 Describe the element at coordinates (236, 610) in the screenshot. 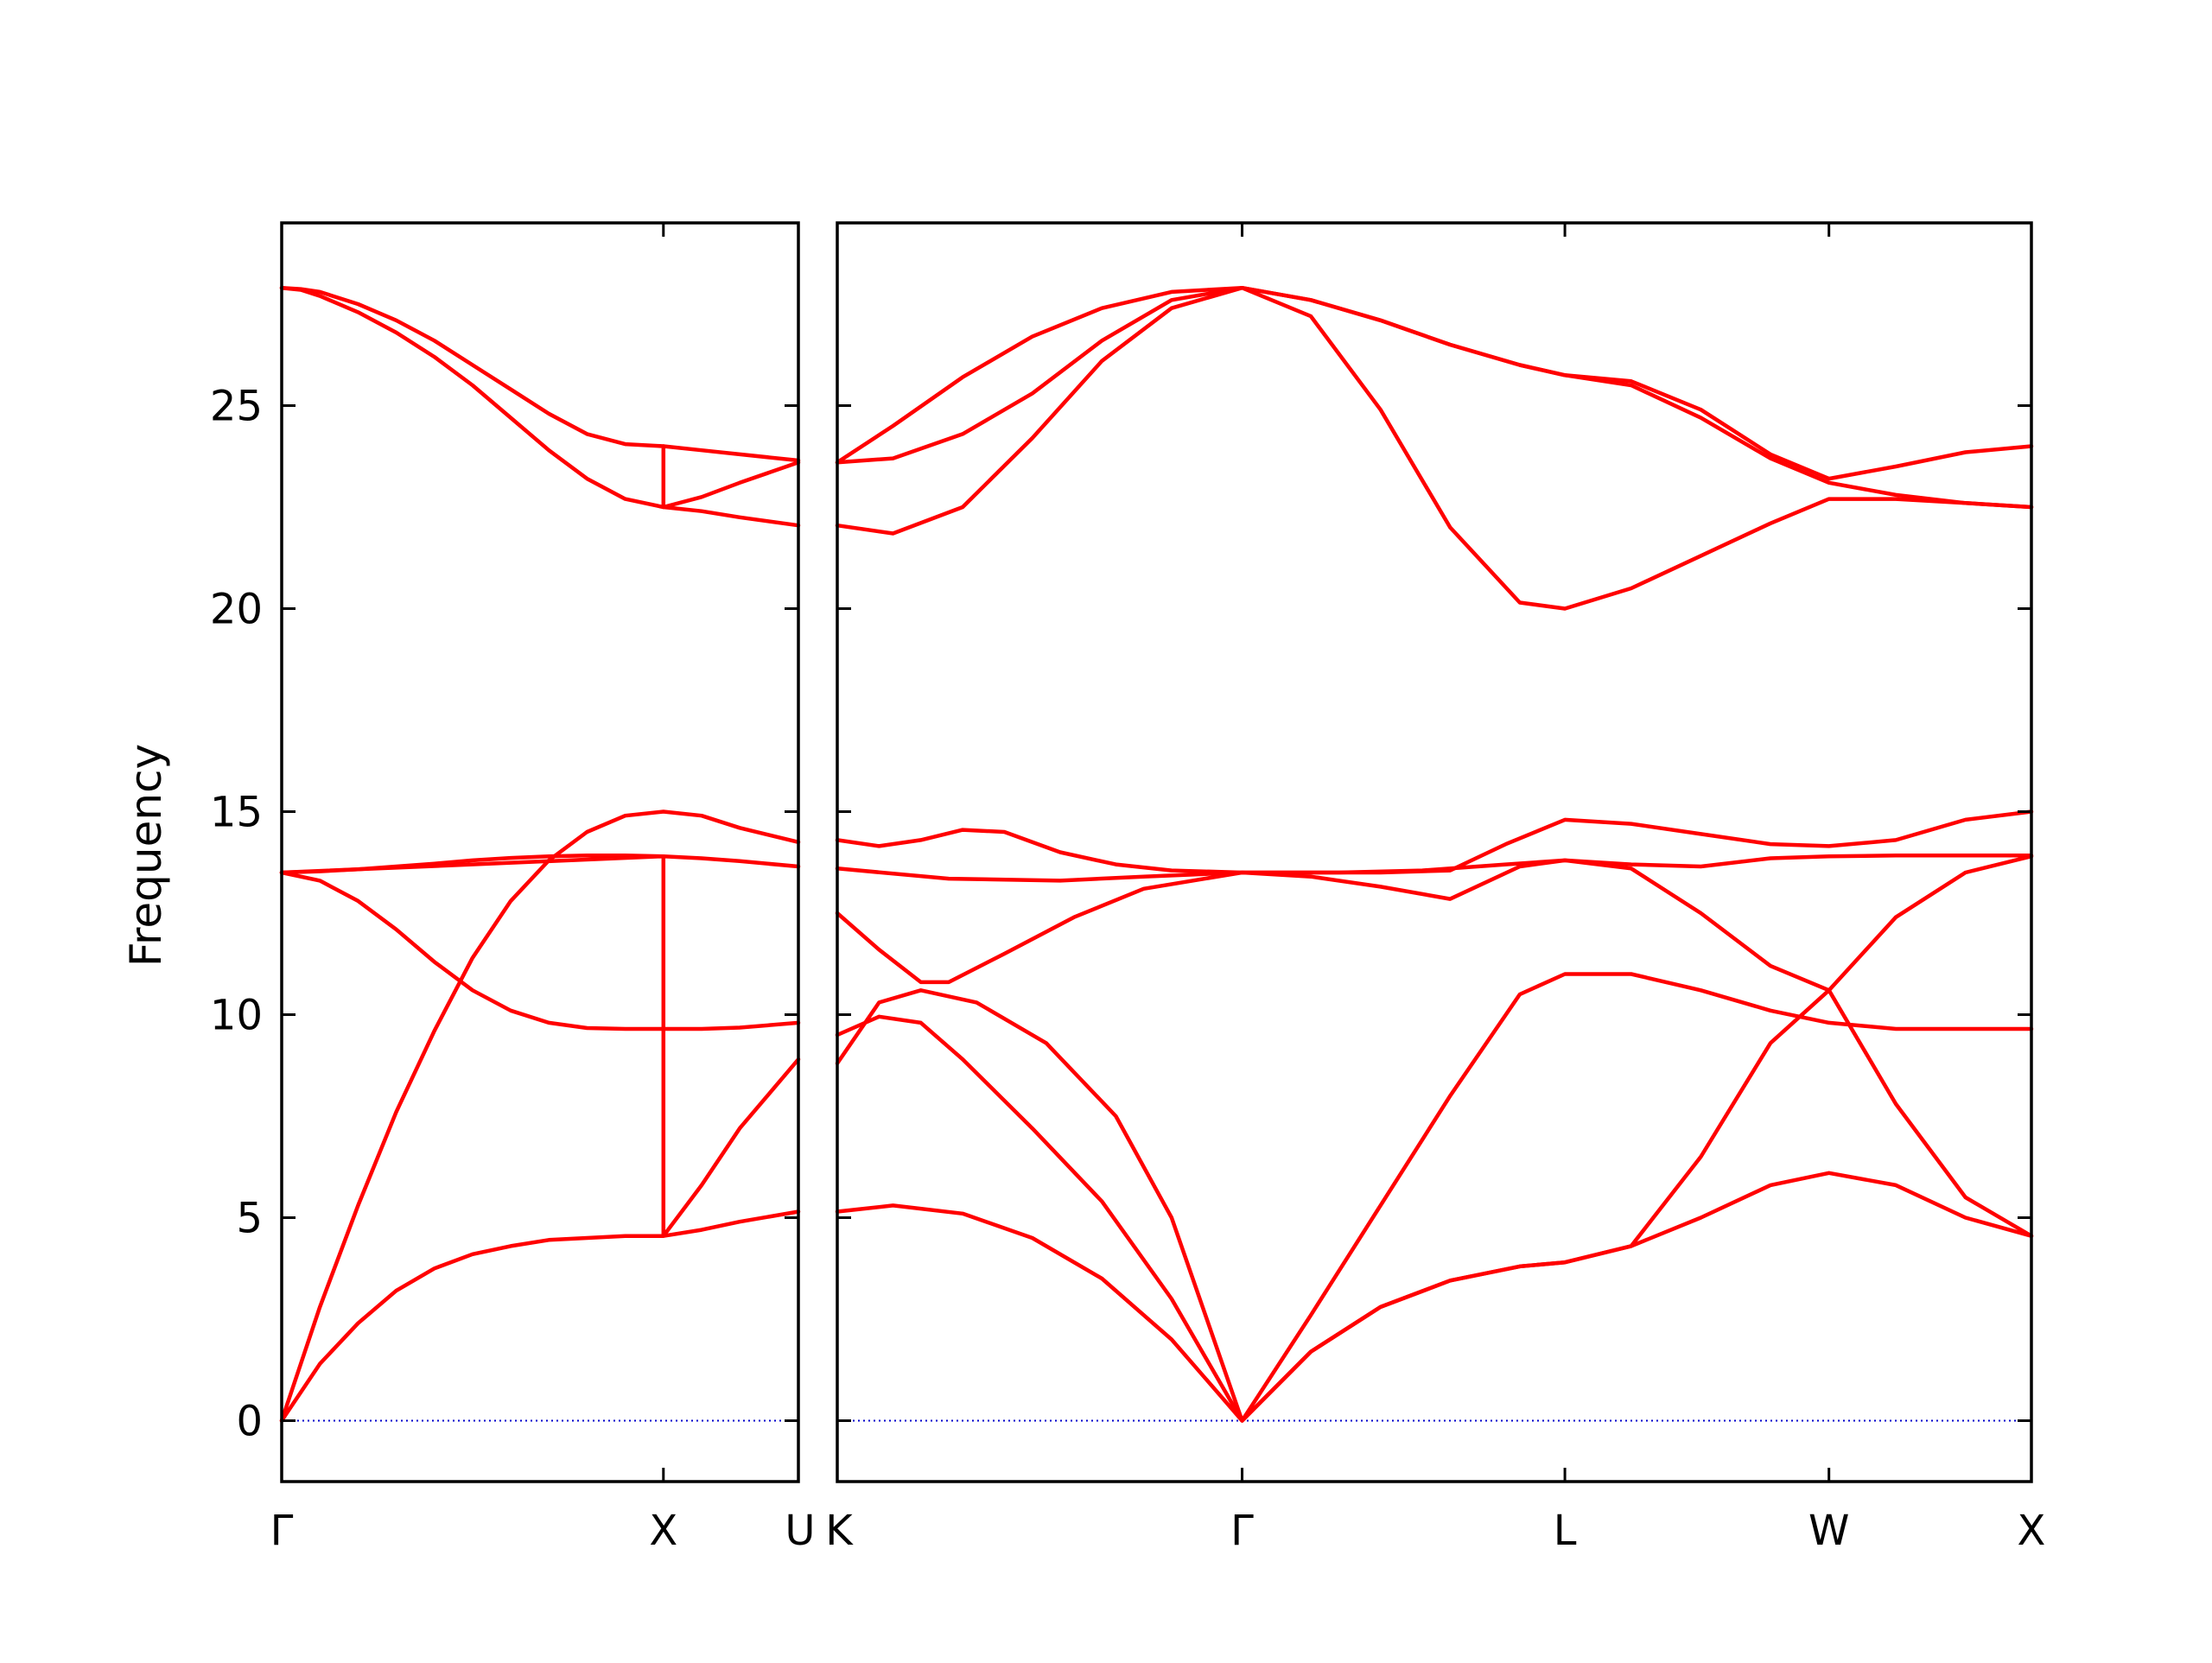

I see `ytick-label-4: 20` at that location.